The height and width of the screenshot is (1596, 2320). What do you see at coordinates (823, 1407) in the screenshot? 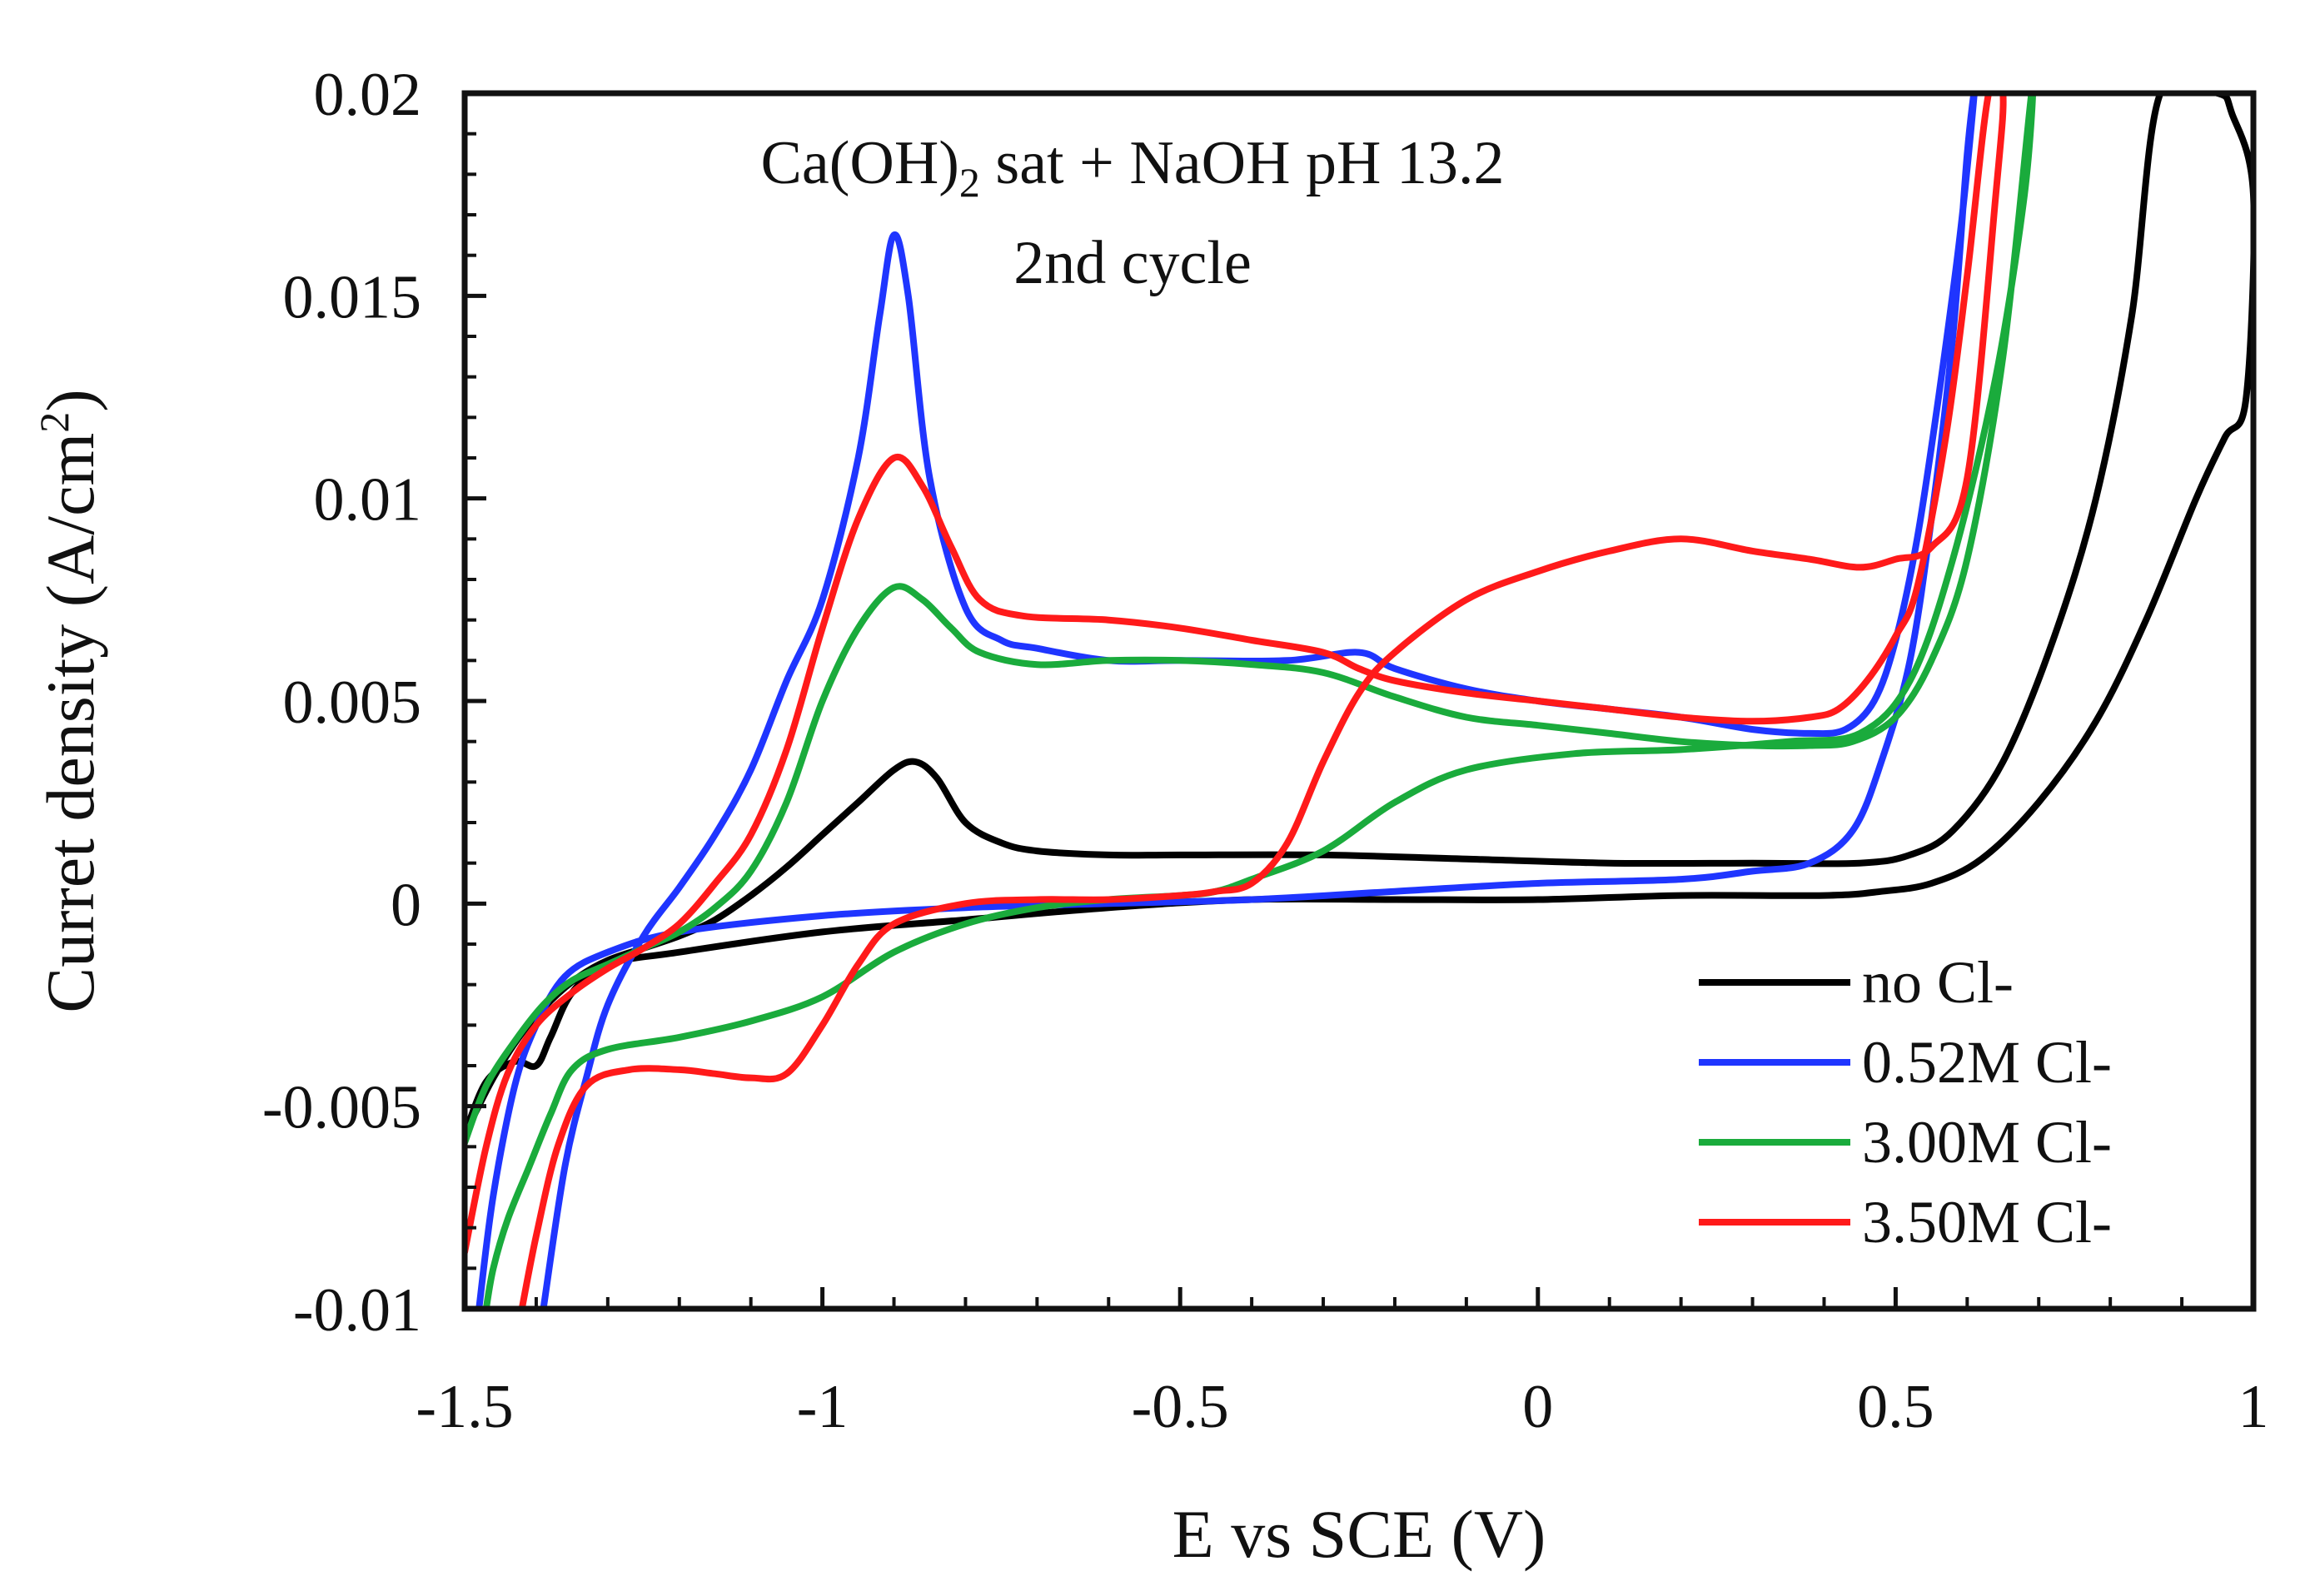
I see `x-tick-label: -1` at bounding box center [823, 1407].